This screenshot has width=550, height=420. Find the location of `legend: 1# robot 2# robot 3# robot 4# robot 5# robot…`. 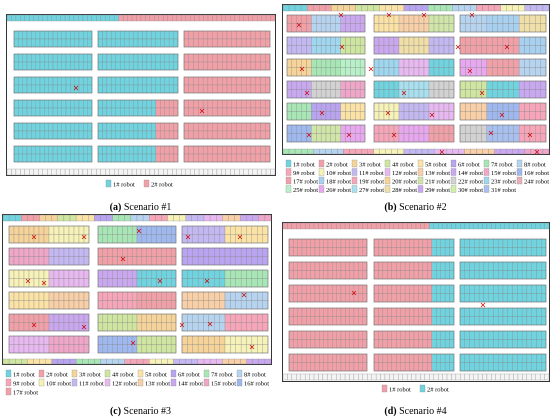

legend: 1# robot 2# robot 3# robot 4# robot 5# robot… is located at coordinates (137, 383).